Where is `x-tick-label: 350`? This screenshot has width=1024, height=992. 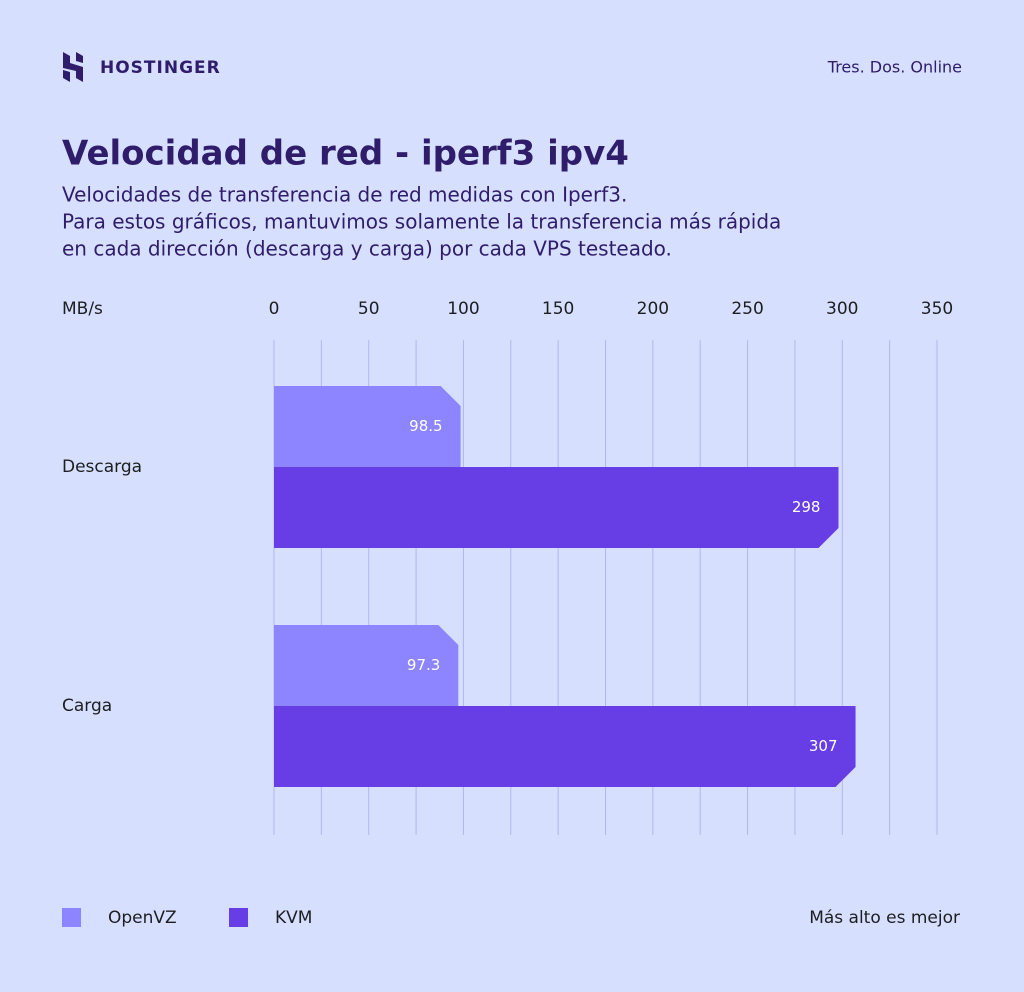
x-tick-label: 350 is located at coordinates (937, 309).